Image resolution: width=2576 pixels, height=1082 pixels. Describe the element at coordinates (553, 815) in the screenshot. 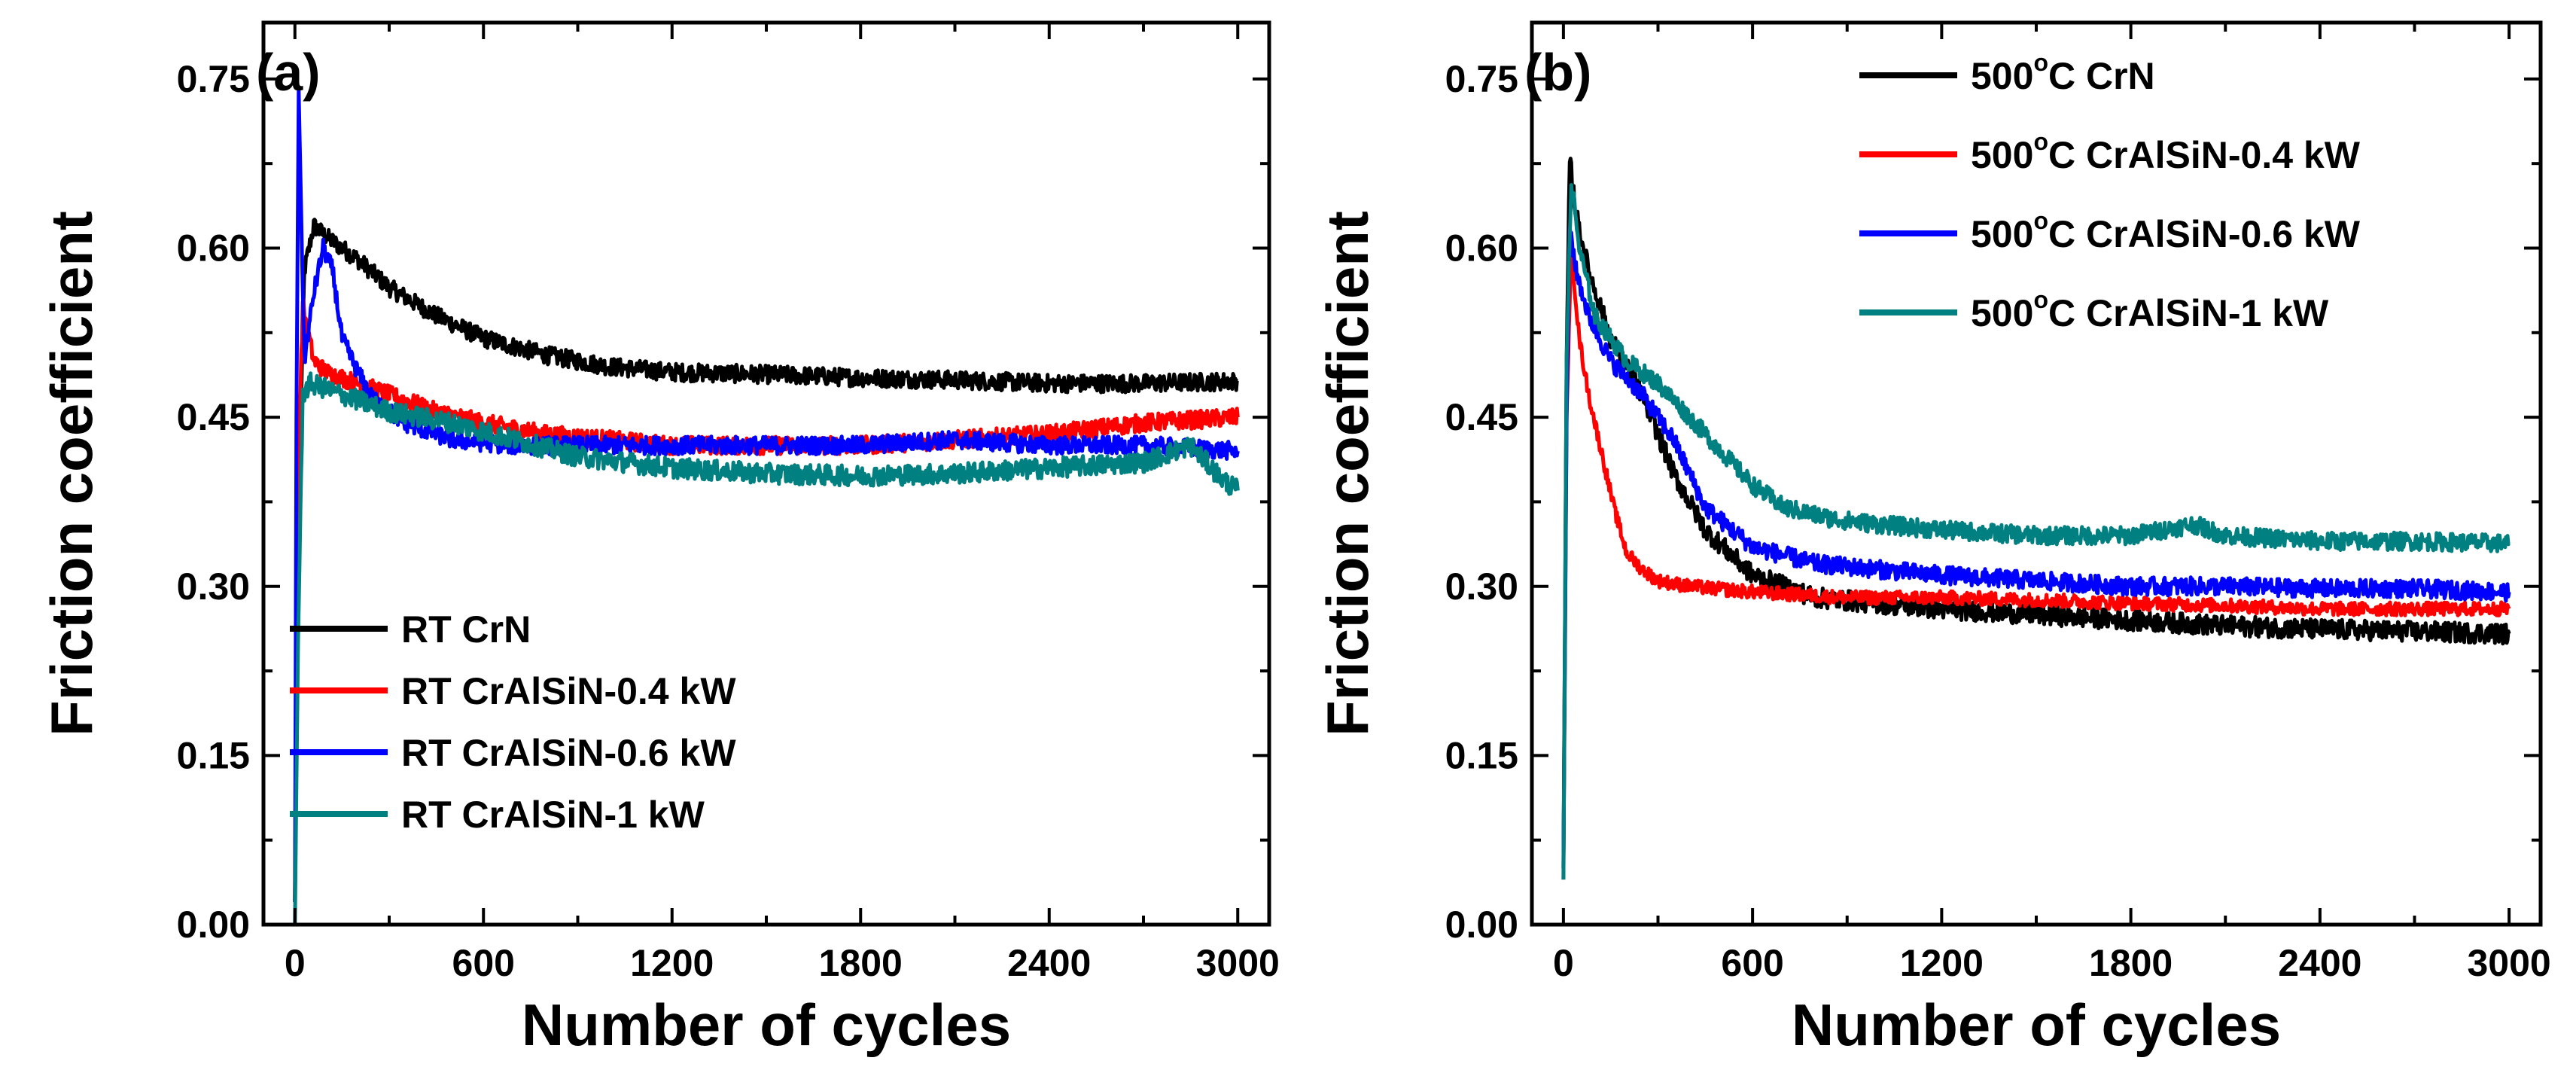

I see `legend-label: RT CrAlSiN-1 kW` at that location.